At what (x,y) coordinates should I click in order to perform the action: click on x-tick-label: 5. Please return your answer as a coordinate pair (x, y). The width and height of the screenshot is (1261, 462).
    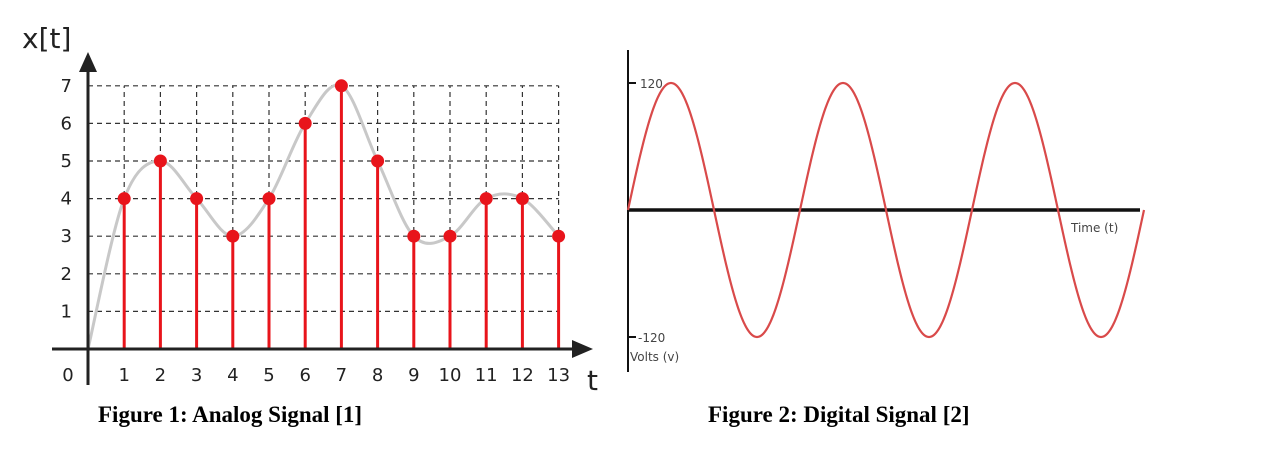
    Looking at the image, I should click on (268, 375).